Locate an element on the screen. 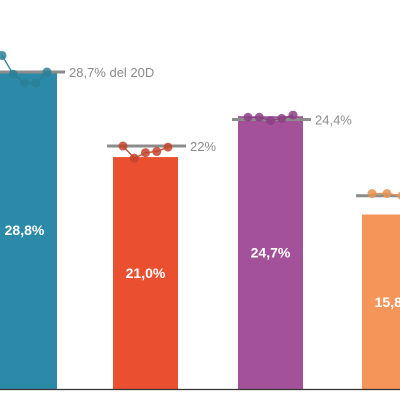 The width and height of the screenshot is (400, 400). bar-value-label: 15,8% is located at coordinates (387, 302).